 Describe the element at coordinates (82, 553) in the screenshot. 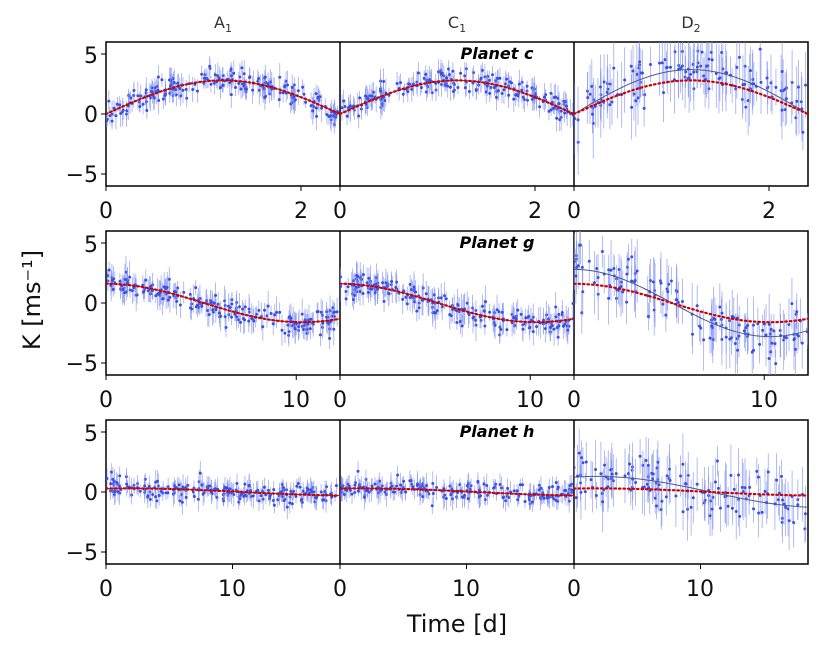

I see `y-tick-label: −5` at that location.